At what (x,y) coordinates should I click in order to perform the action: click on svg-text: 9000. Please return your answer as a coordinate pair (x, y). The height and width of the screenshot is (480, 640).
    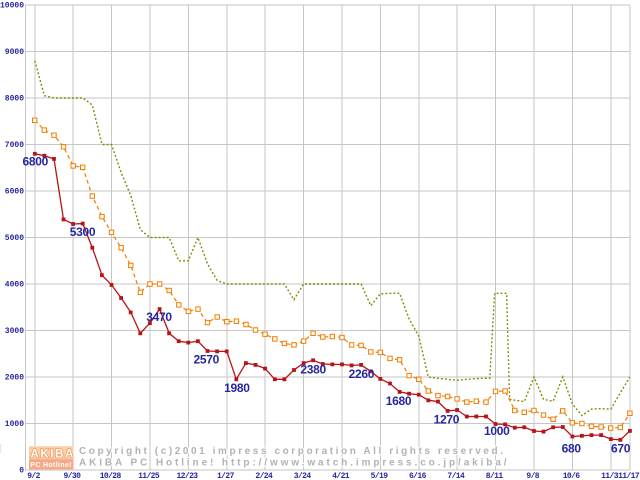
    Looking at the image, I should click on (14, 52).